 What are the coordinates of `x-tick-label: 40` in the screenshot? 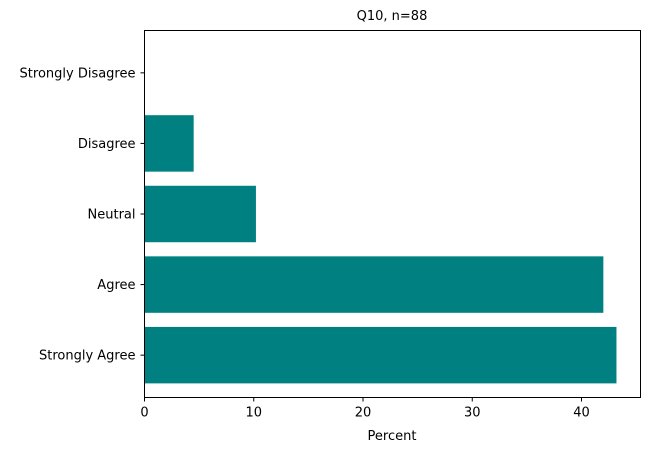 It's located at (581, 413).